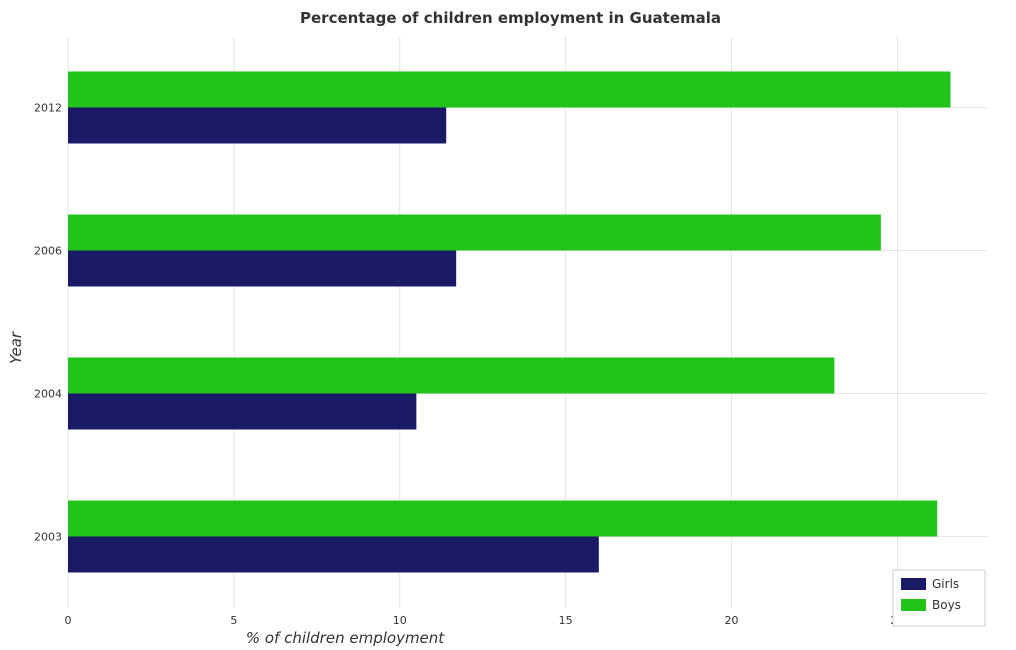 The image size is (1016, 650). Describe the element at coordinates (913, 605) in the screenshot. I see `legend-swatch-boys` at that location.